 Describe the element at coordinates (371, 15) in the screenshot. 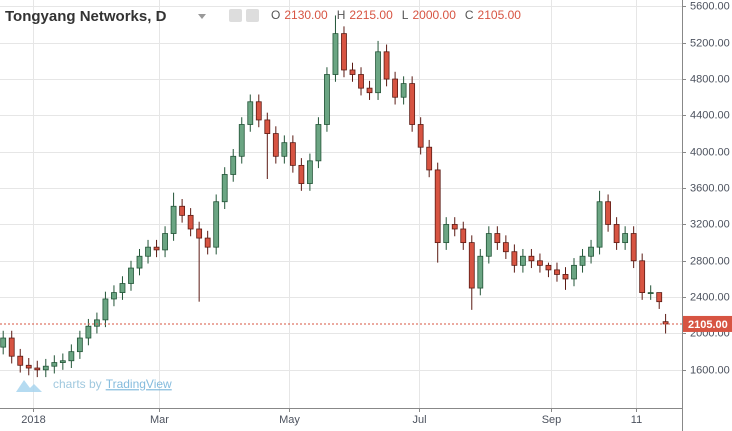

I see `legend-value: 2215.00` at that location.